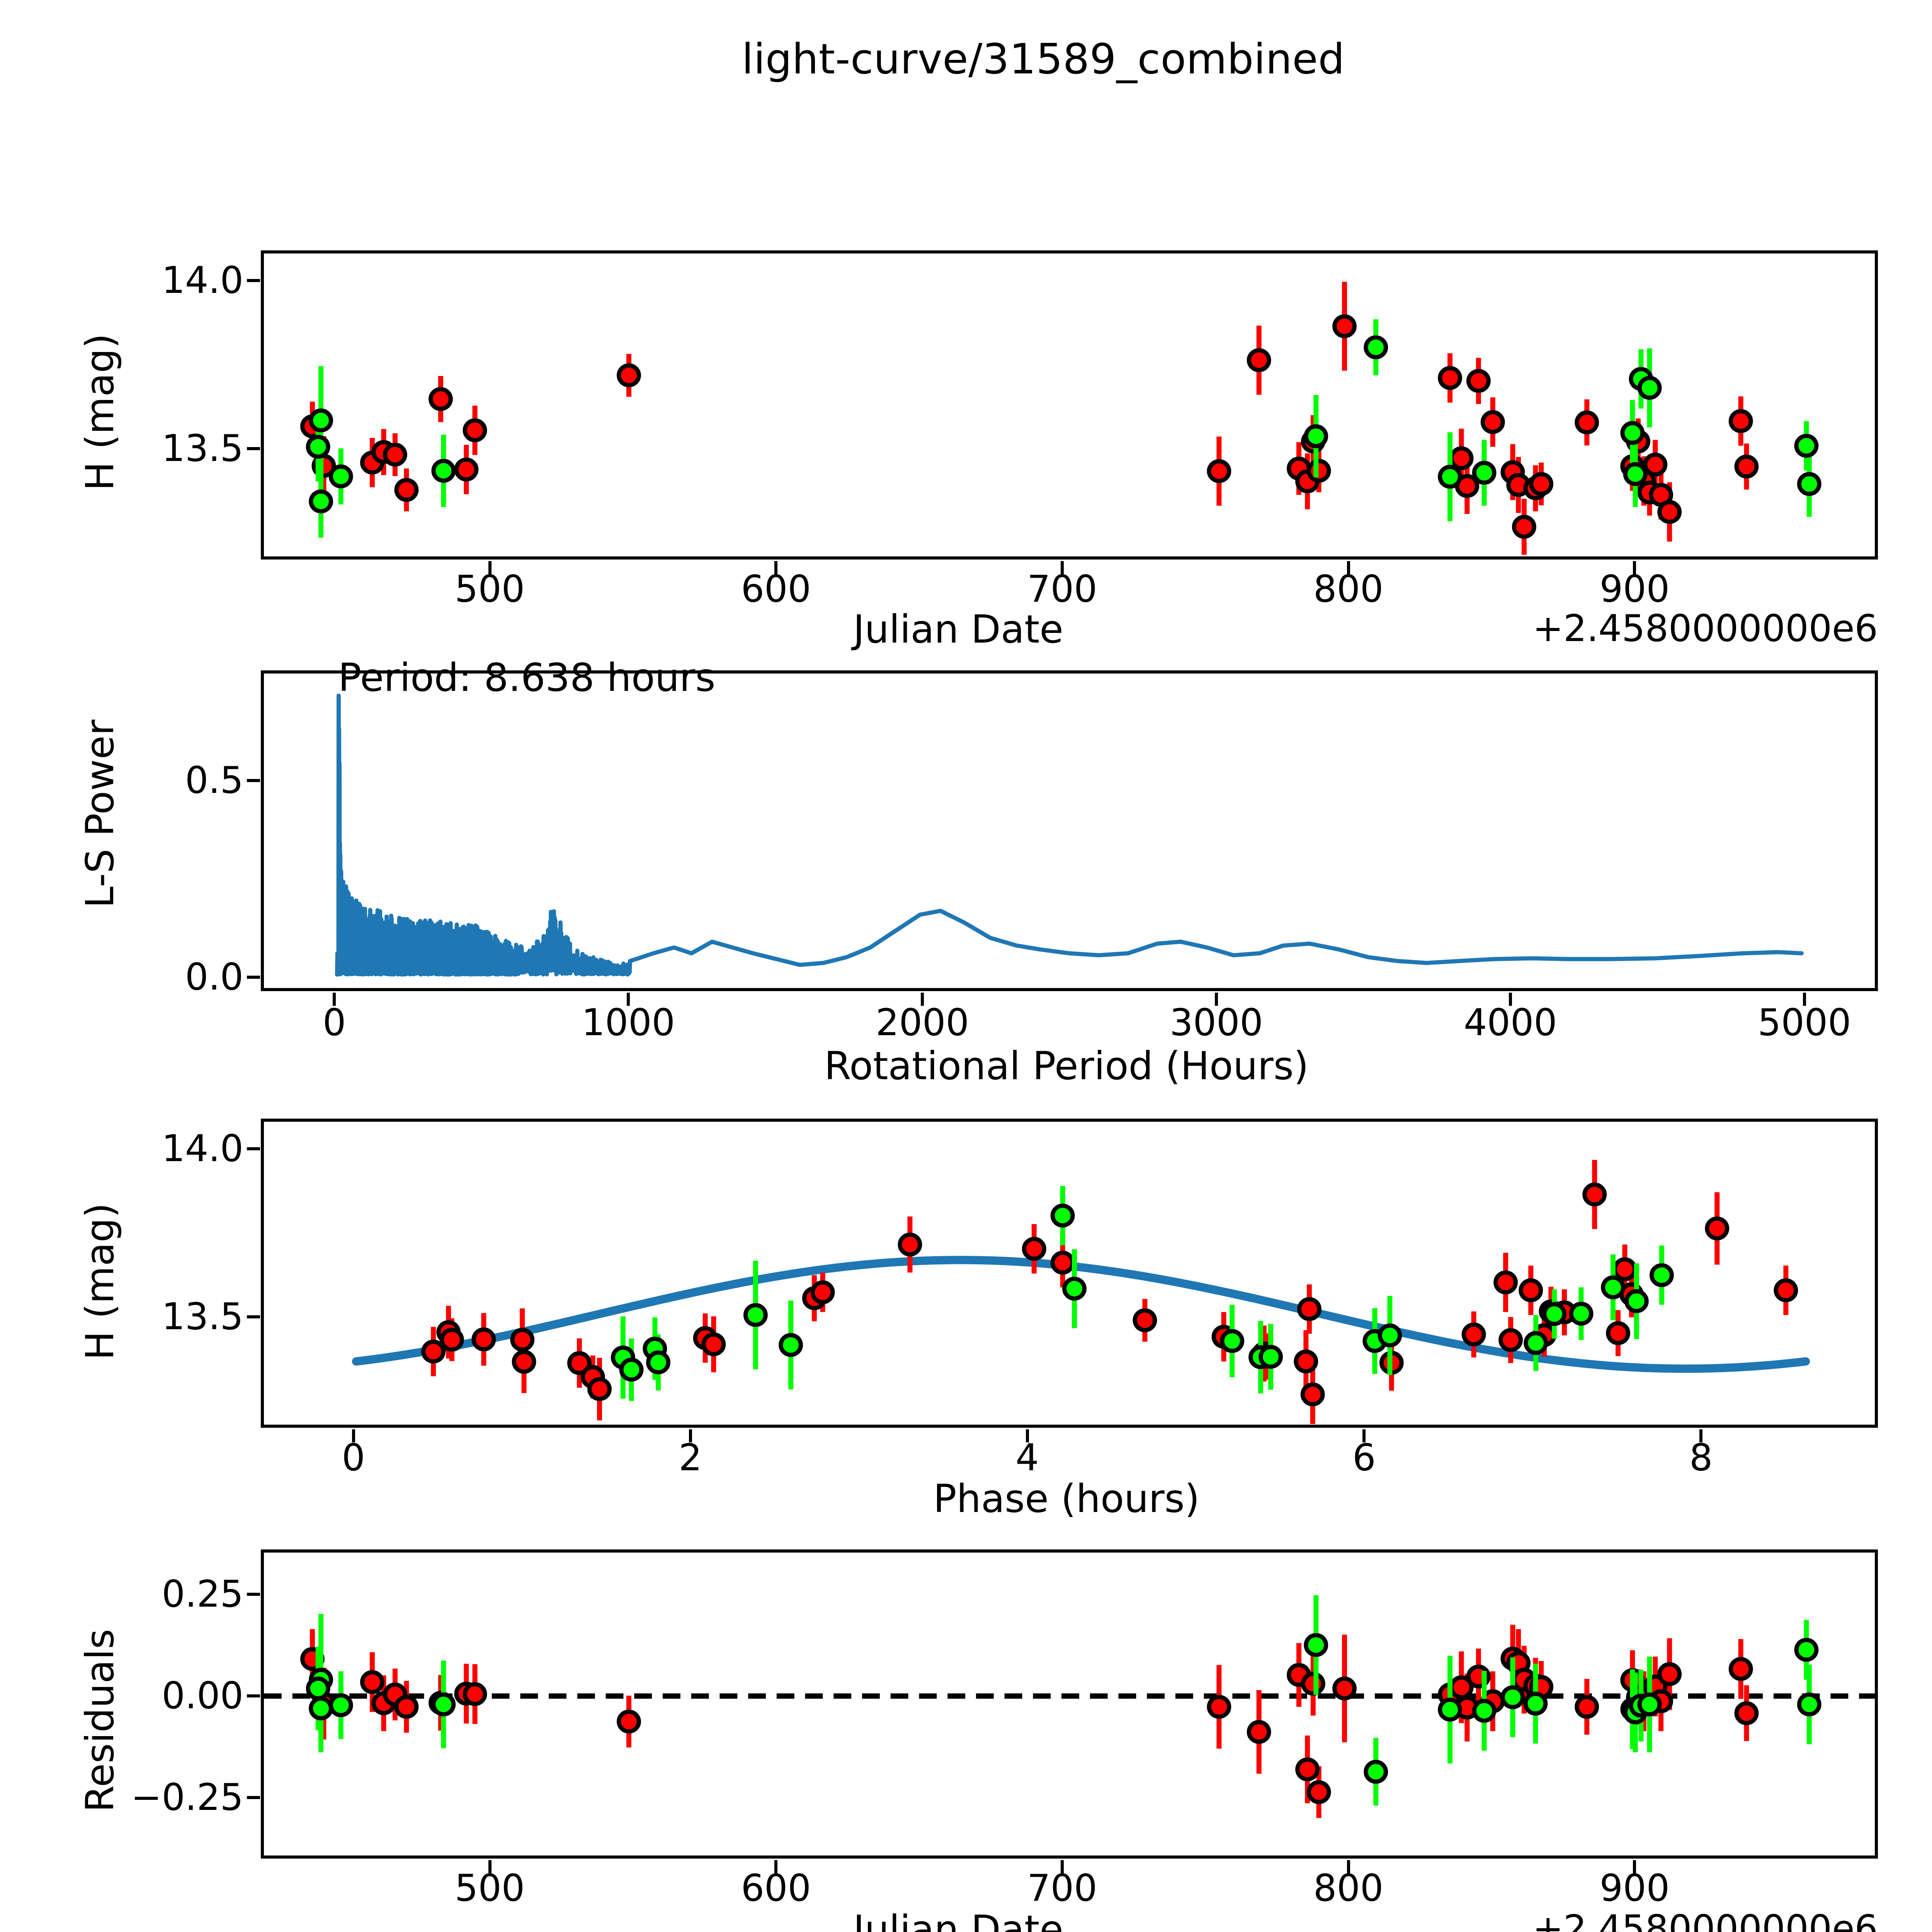 Image resolution: width=1932 pixels, height=1932 pixels. Describe the element at coordinates (1043, 59) in the screenshot. I see `page-title: light-curve/31589_combined` at that location.